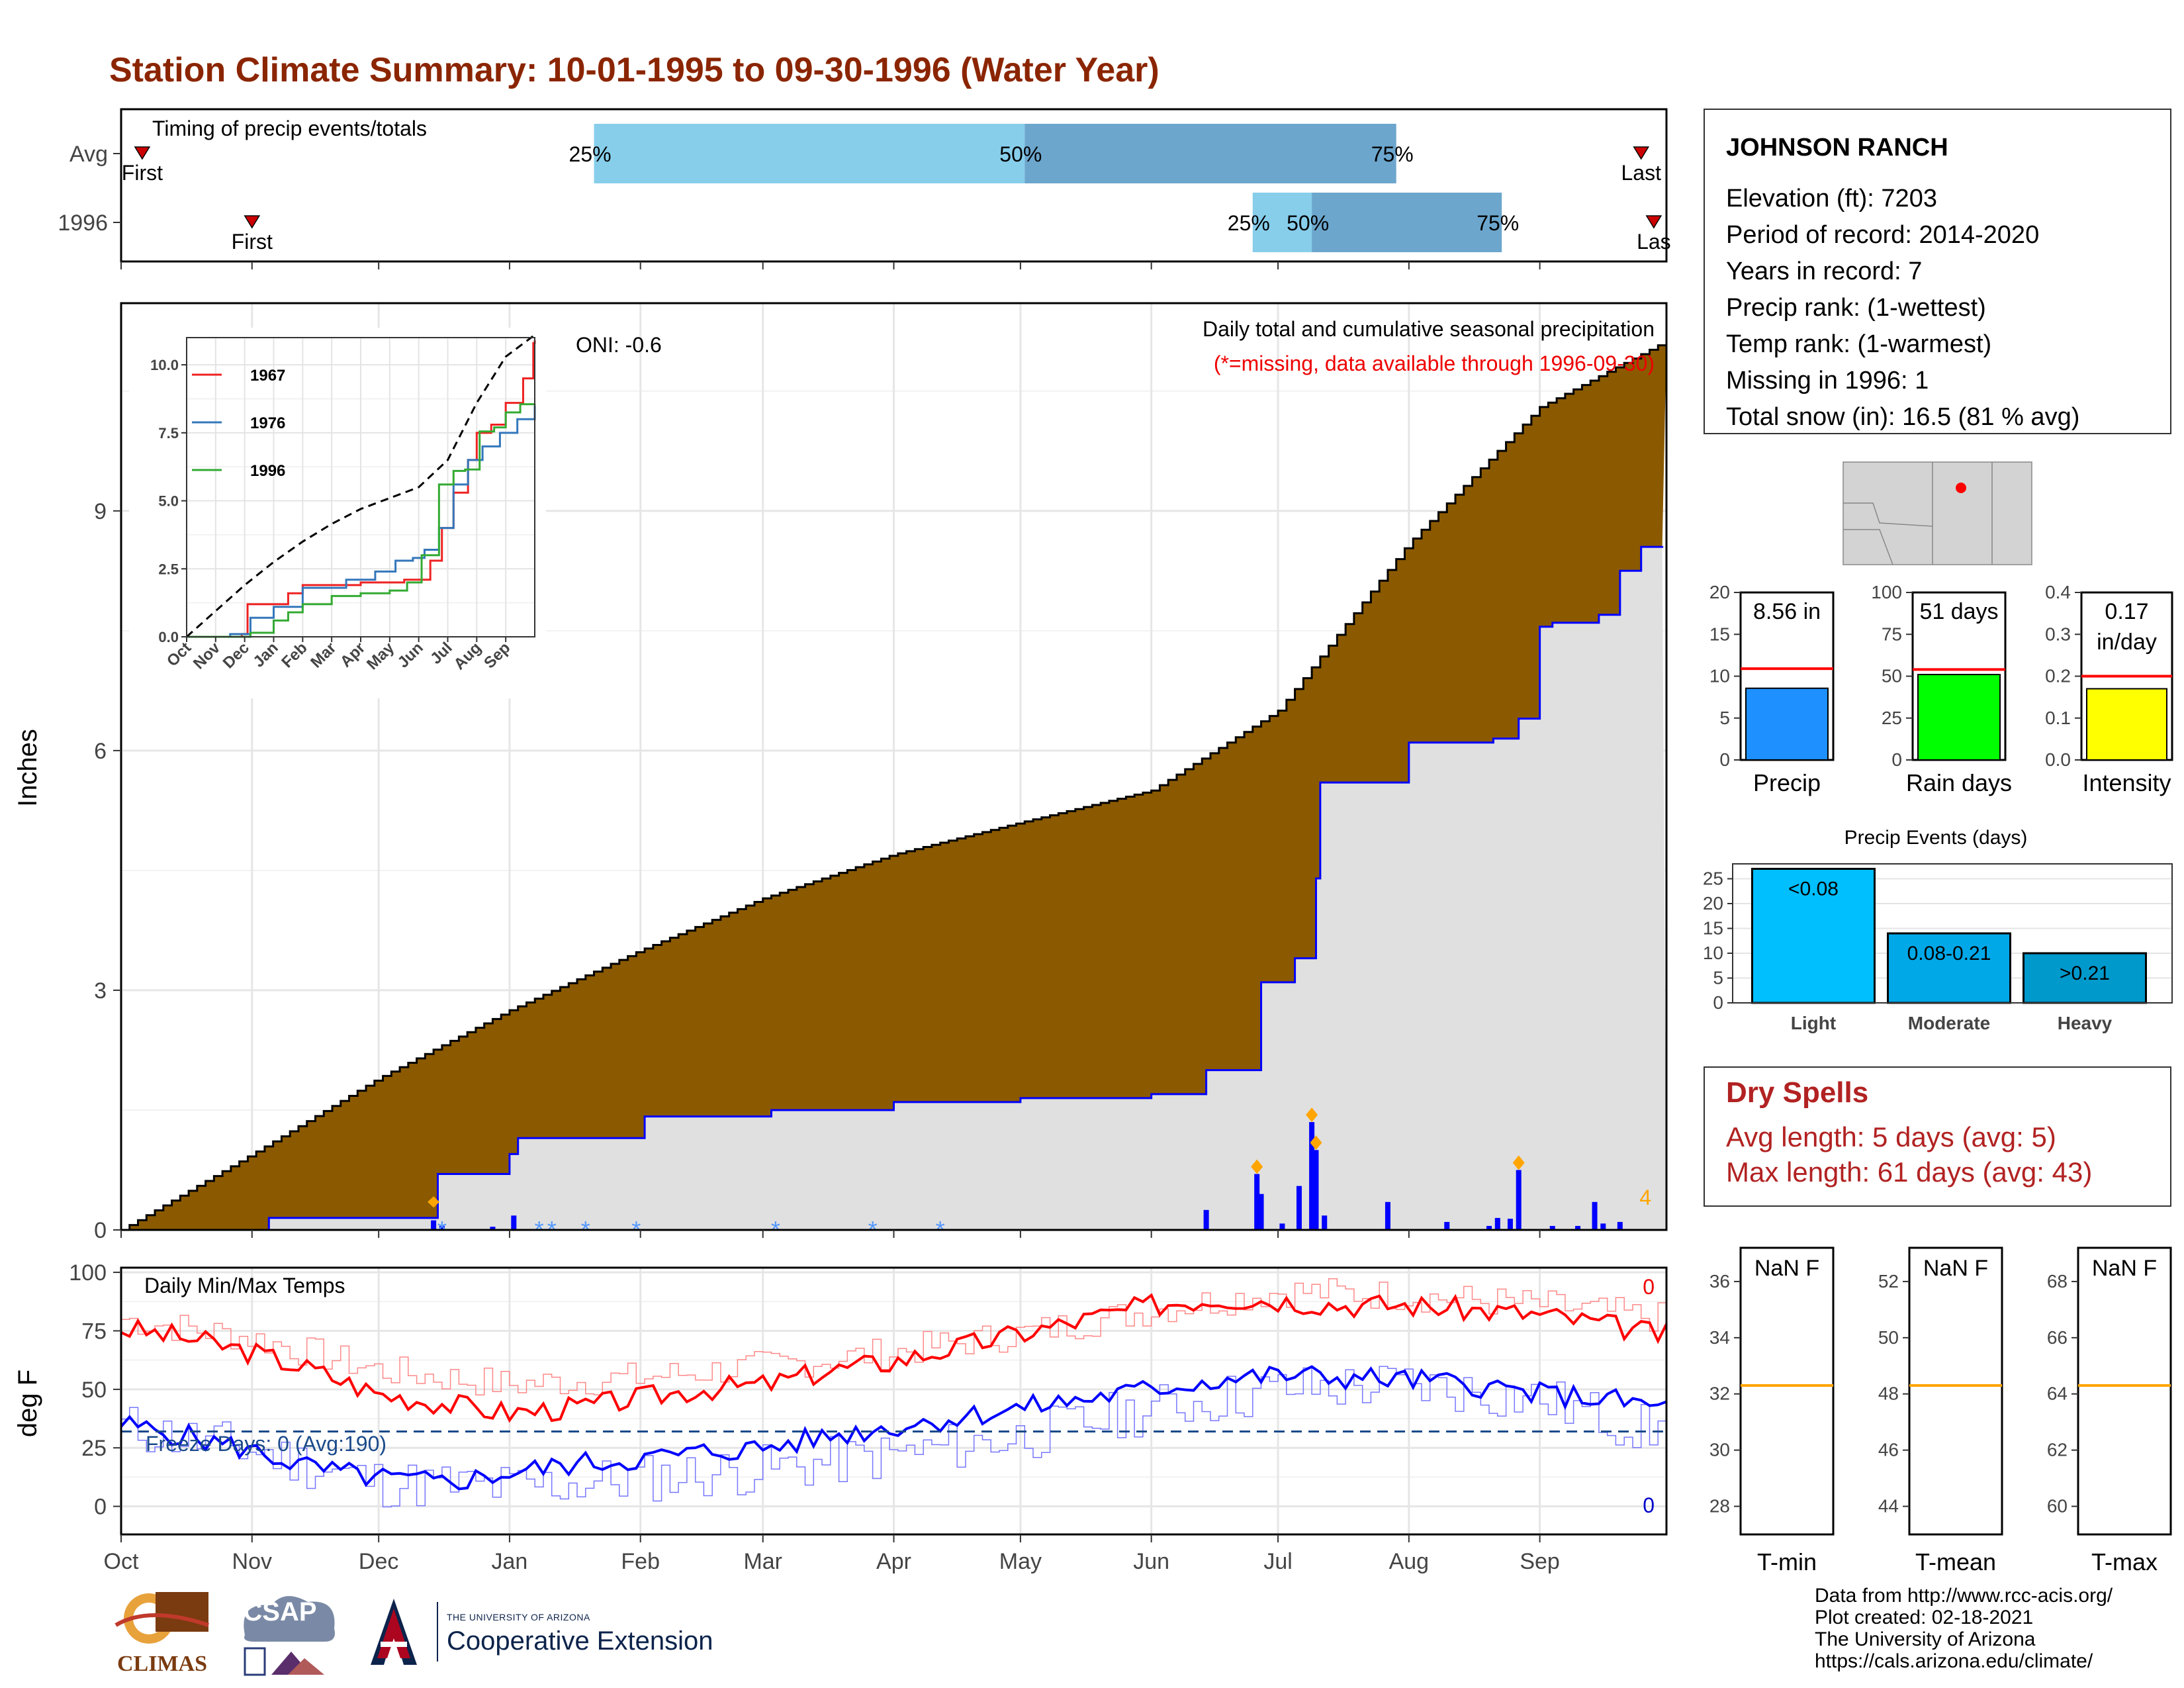  Describe the element at coordinates (1787, 782) in the screenshot. I see `gauge-x-label: Precip` at that location.